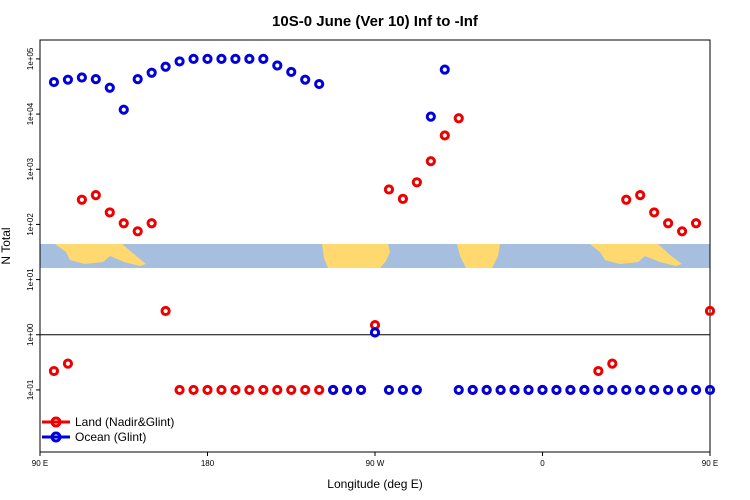  I want to click on y-tick-label: 1e+03, so click(30, 168).